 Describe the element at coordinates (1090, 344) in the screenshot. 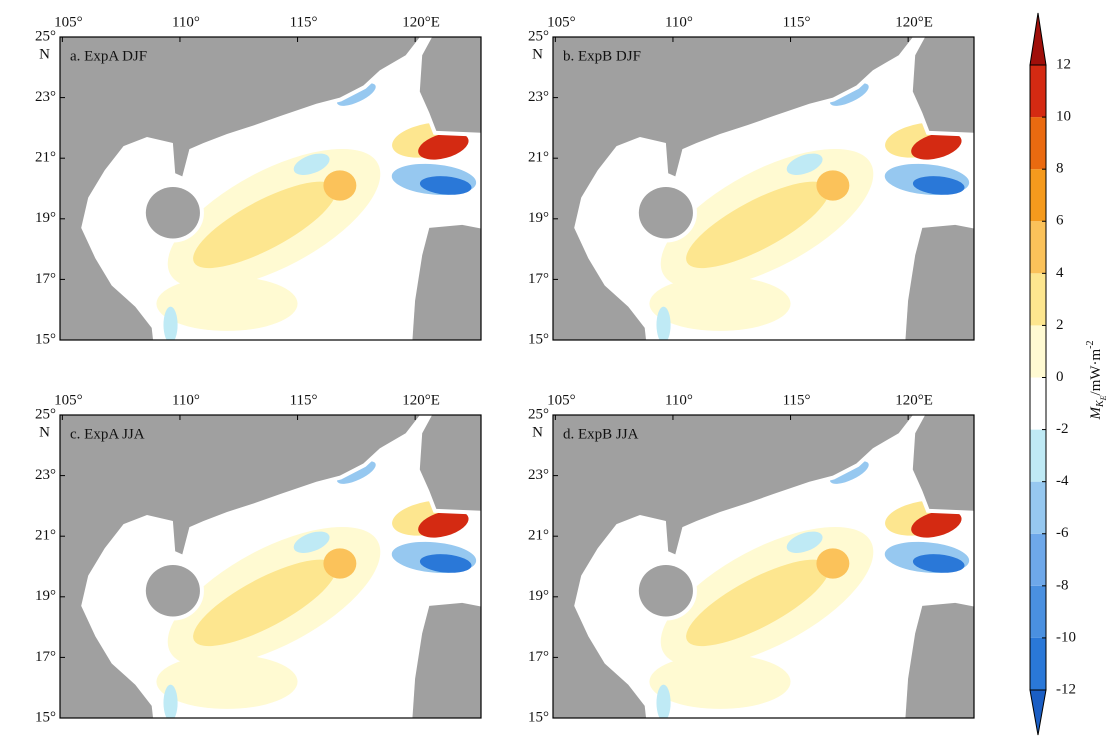

I see `label-exponent: -2` at that location.